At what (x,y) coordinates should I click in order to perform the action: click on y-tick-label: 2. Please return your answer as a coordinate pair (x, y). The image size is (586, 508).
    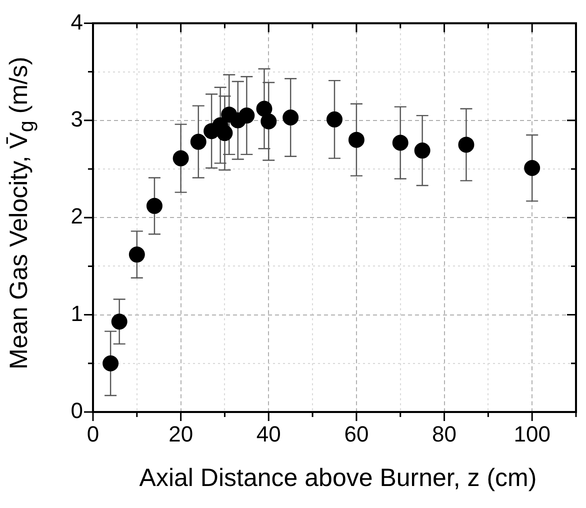
    Looking at the image, I should click on (76, 216).